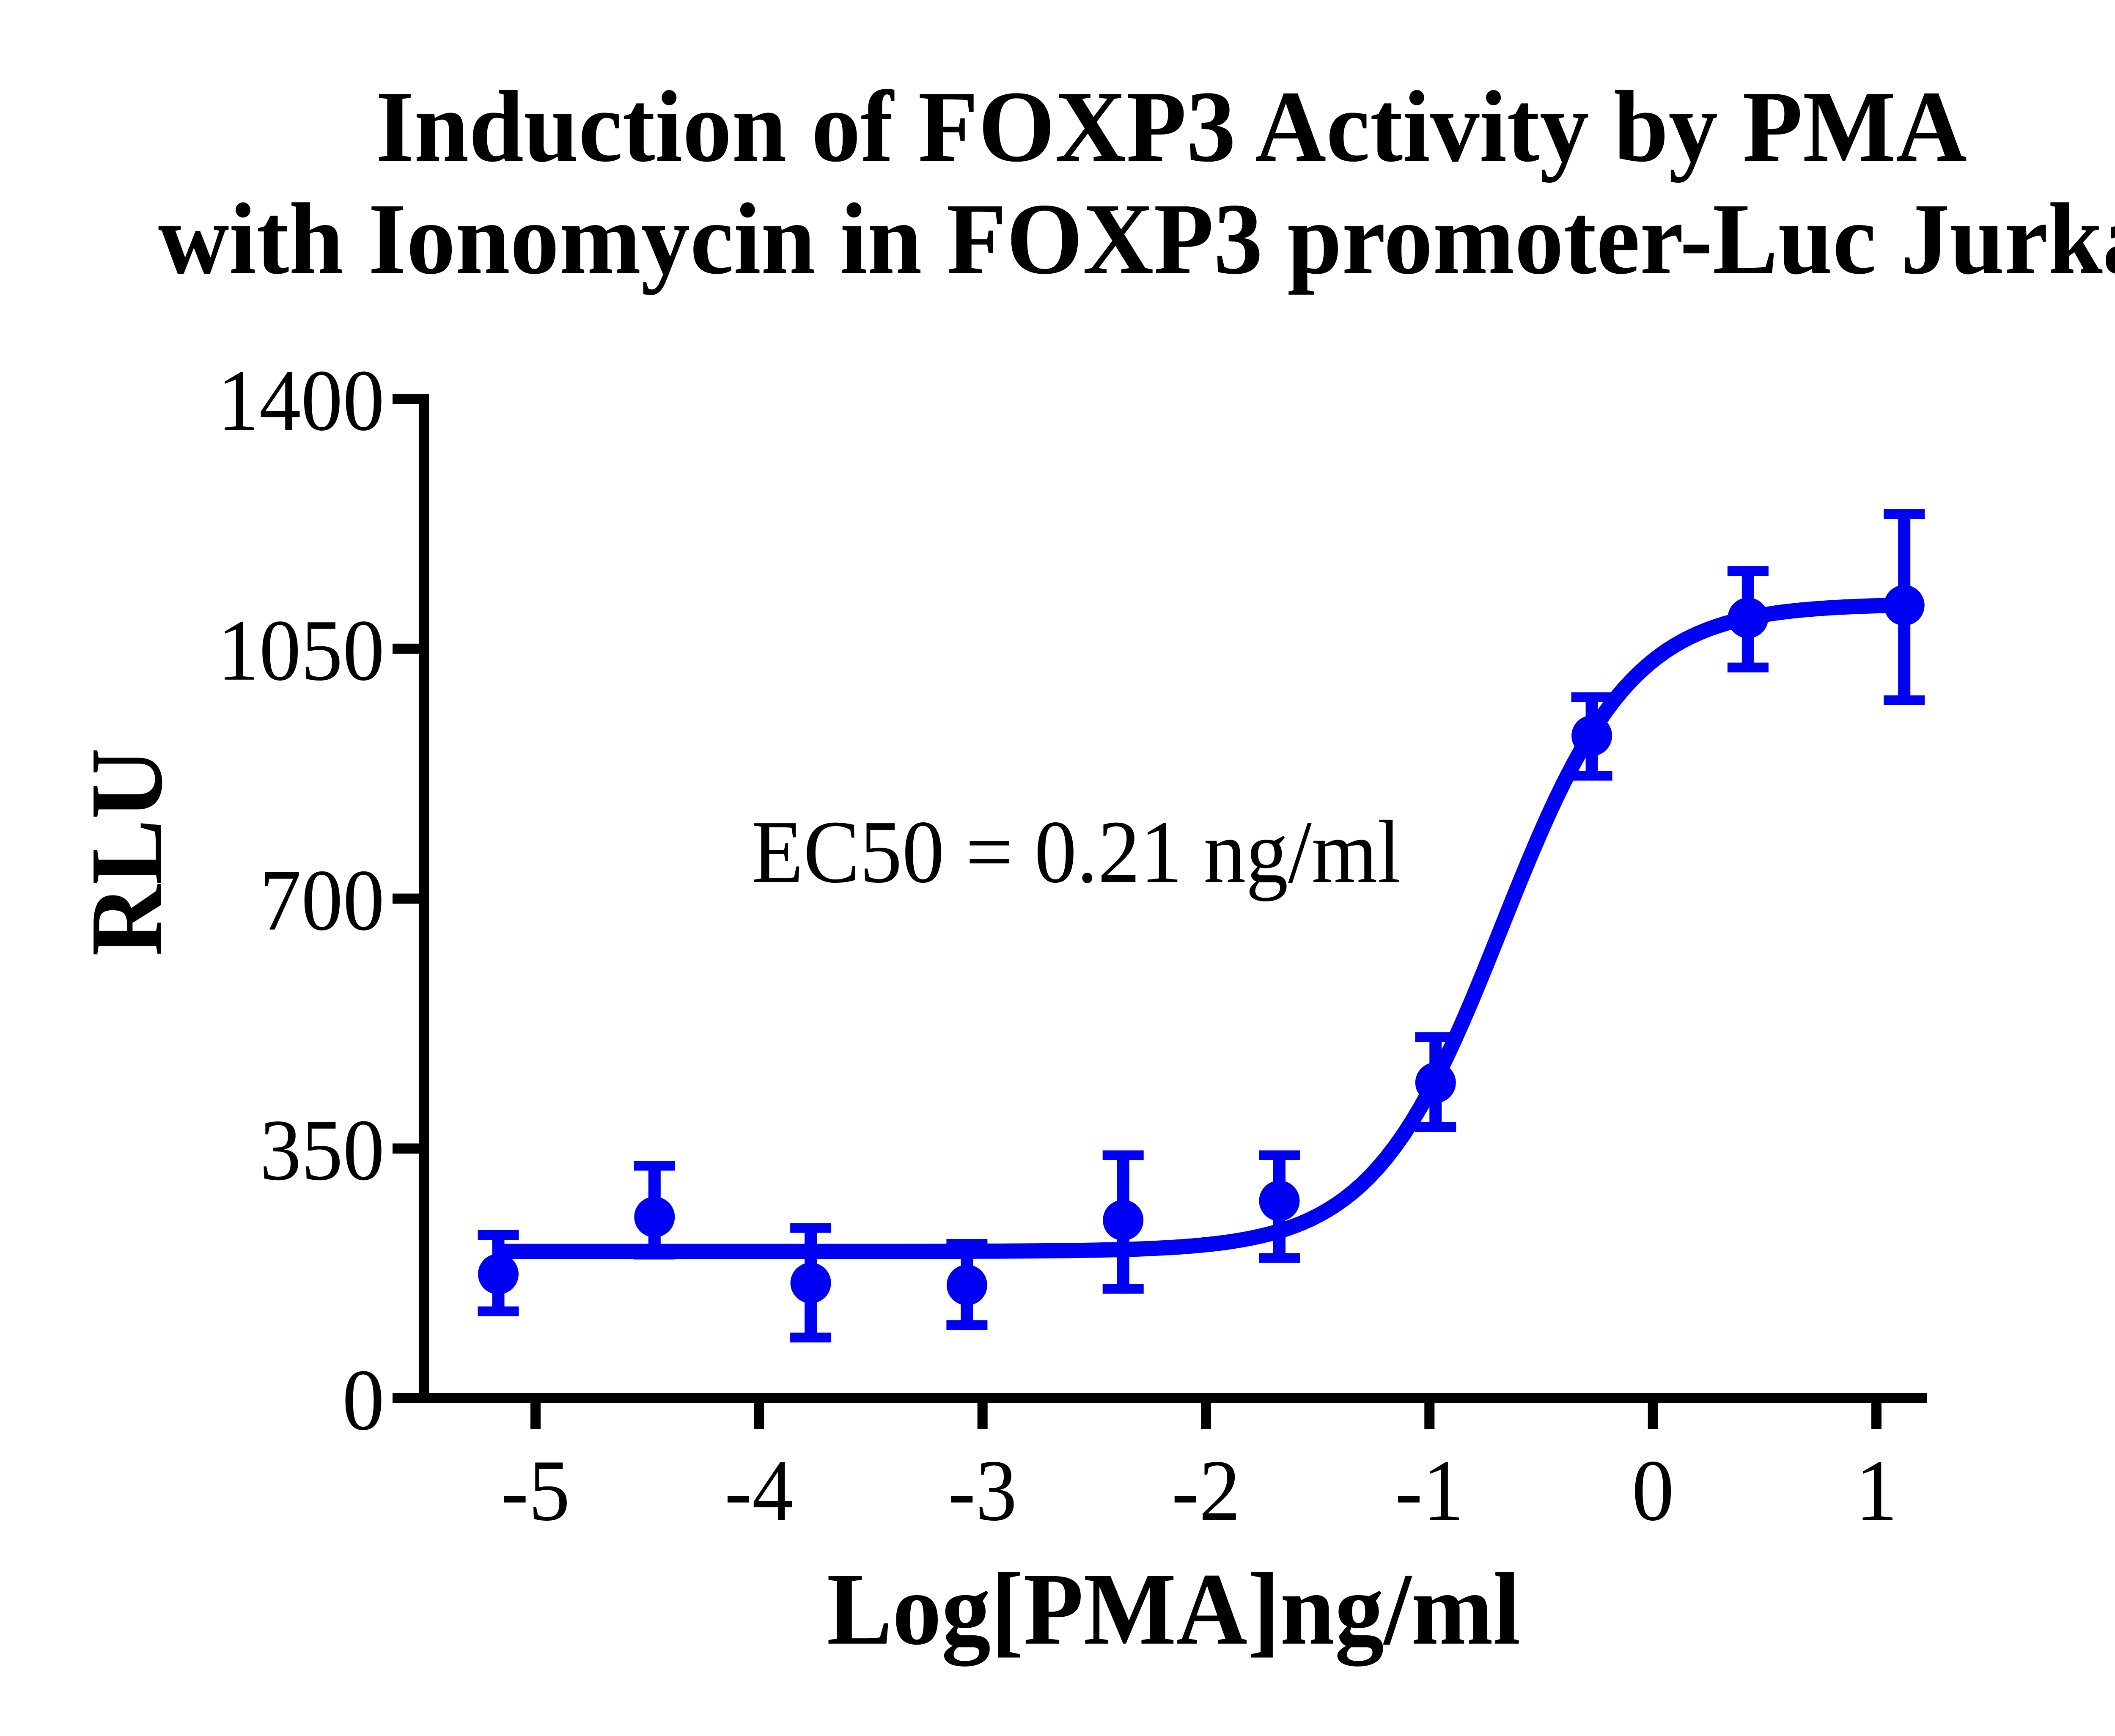  I want to click on svg-text: EC50 = 0.21 ng/ml, so click(1076, 851).